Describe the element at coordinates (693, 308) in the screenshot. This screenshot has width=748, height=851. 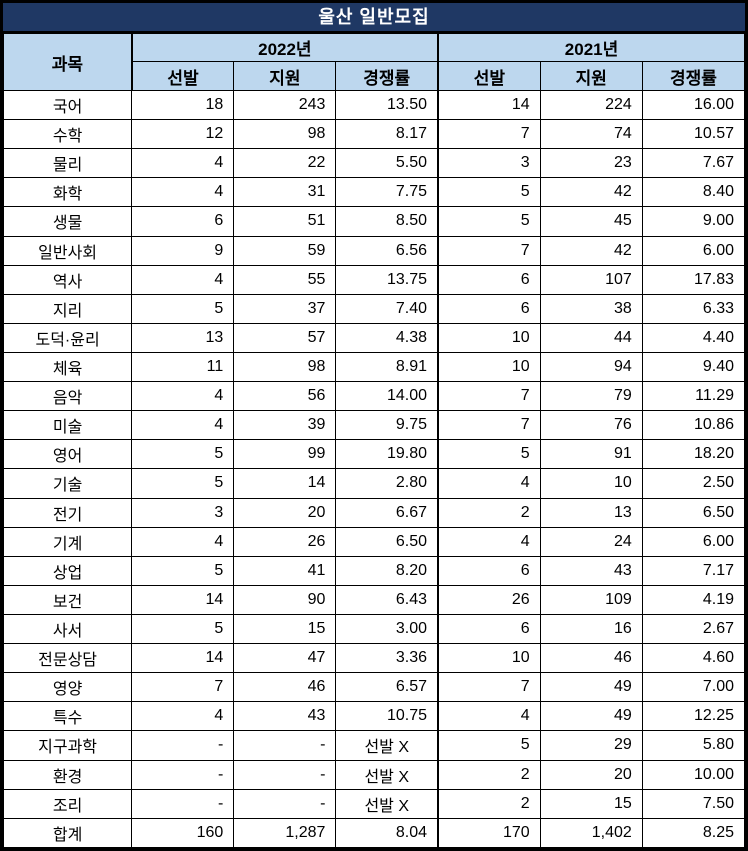
I see `value-cell: 6.33` at that location.